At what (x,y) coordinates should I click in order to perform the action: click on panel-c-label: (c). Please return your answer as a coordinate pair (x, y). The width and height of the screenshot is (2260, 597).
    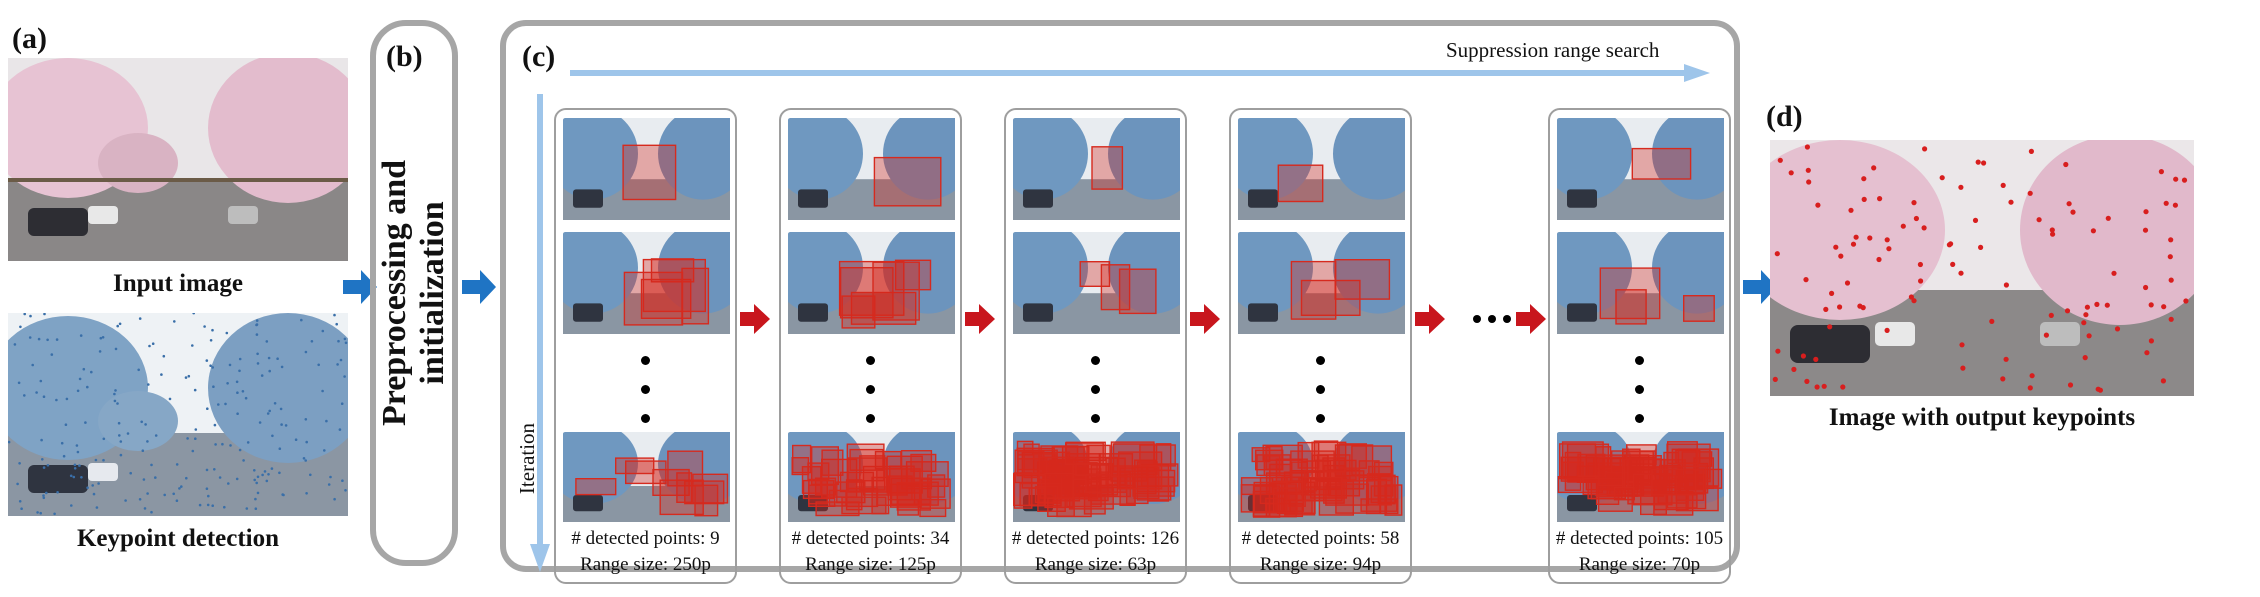
    Looking at the image, I should click on (539, 56).